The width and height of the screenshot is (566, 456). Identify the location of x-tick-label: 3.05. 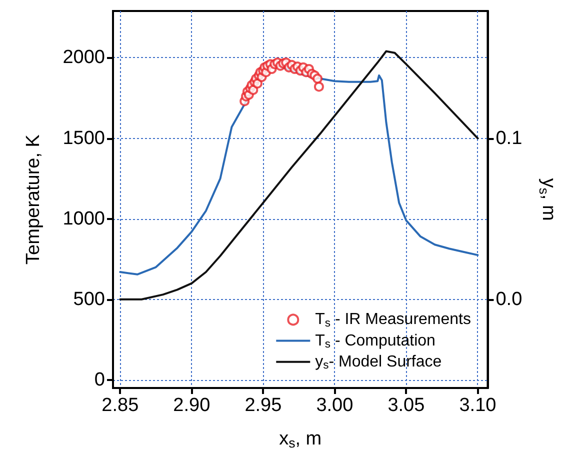
(406, 405).